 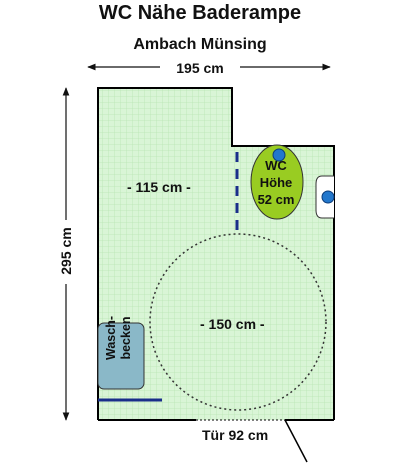 I want to click on turning-circle-label: - 150 cm -, so click(x=232, y=324).